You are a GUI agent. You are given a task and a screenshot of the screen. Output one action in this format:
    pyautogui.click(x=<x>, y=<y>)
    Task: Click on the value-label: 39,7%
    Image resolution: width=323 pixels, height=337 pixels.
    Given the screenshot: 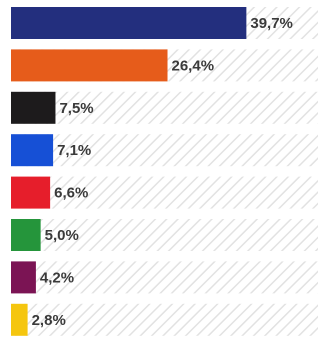 What is the action you would take?
    pyautogui.click(x=271, y=23)
    